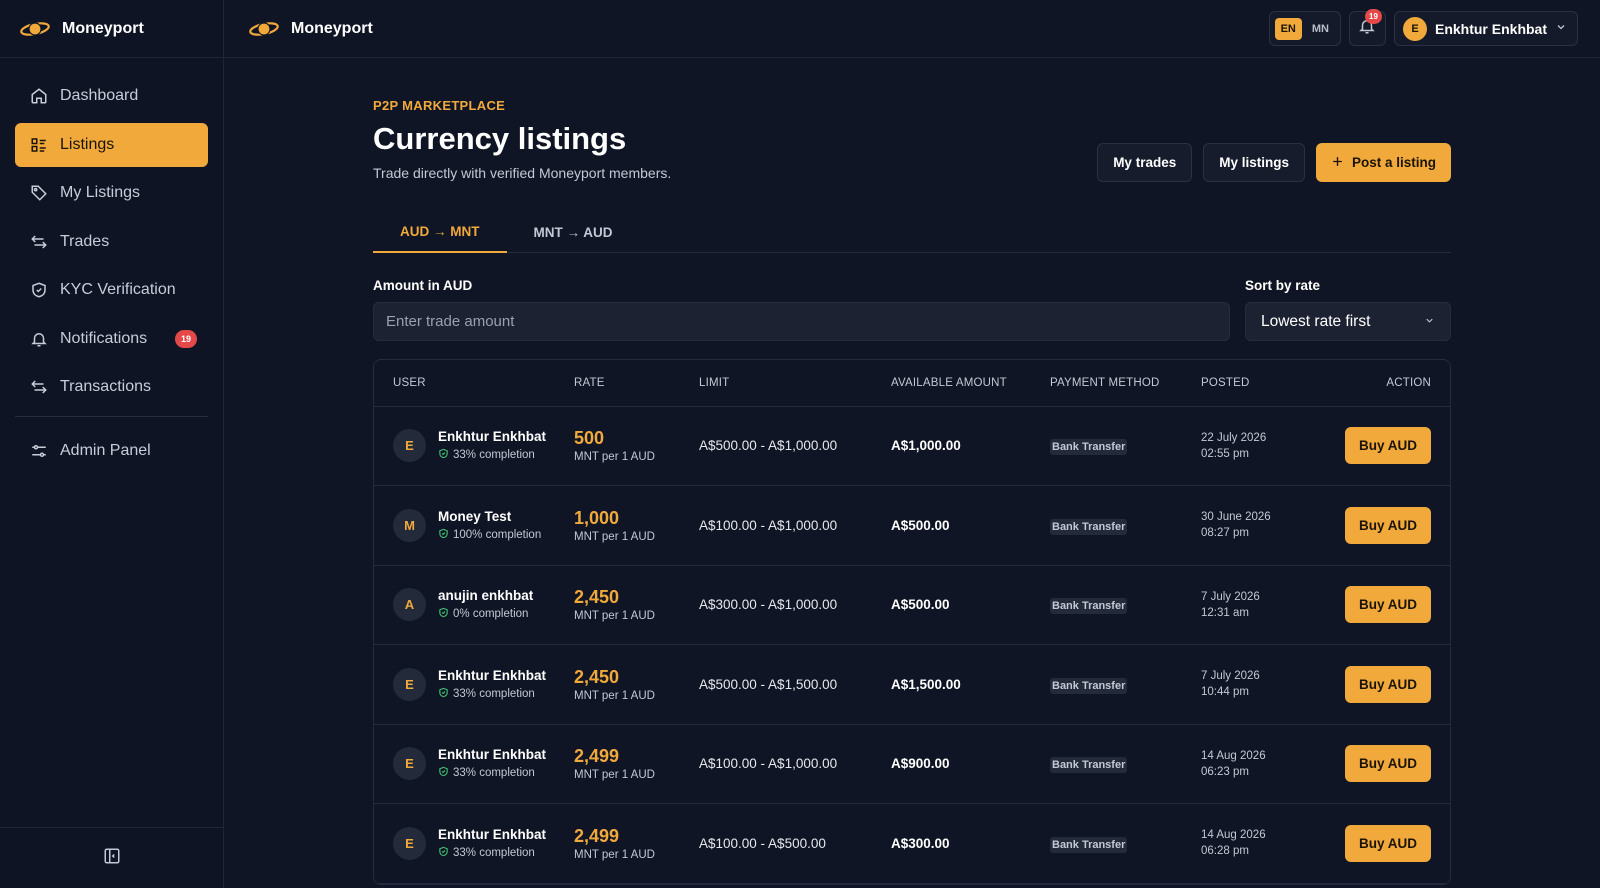 This screenshot has height=888, width=1600. What do you see at coordinates (1225, 453) in the screenshot?
I see `posted-time: 02:55 pm` at bounding box center [1225, 453].